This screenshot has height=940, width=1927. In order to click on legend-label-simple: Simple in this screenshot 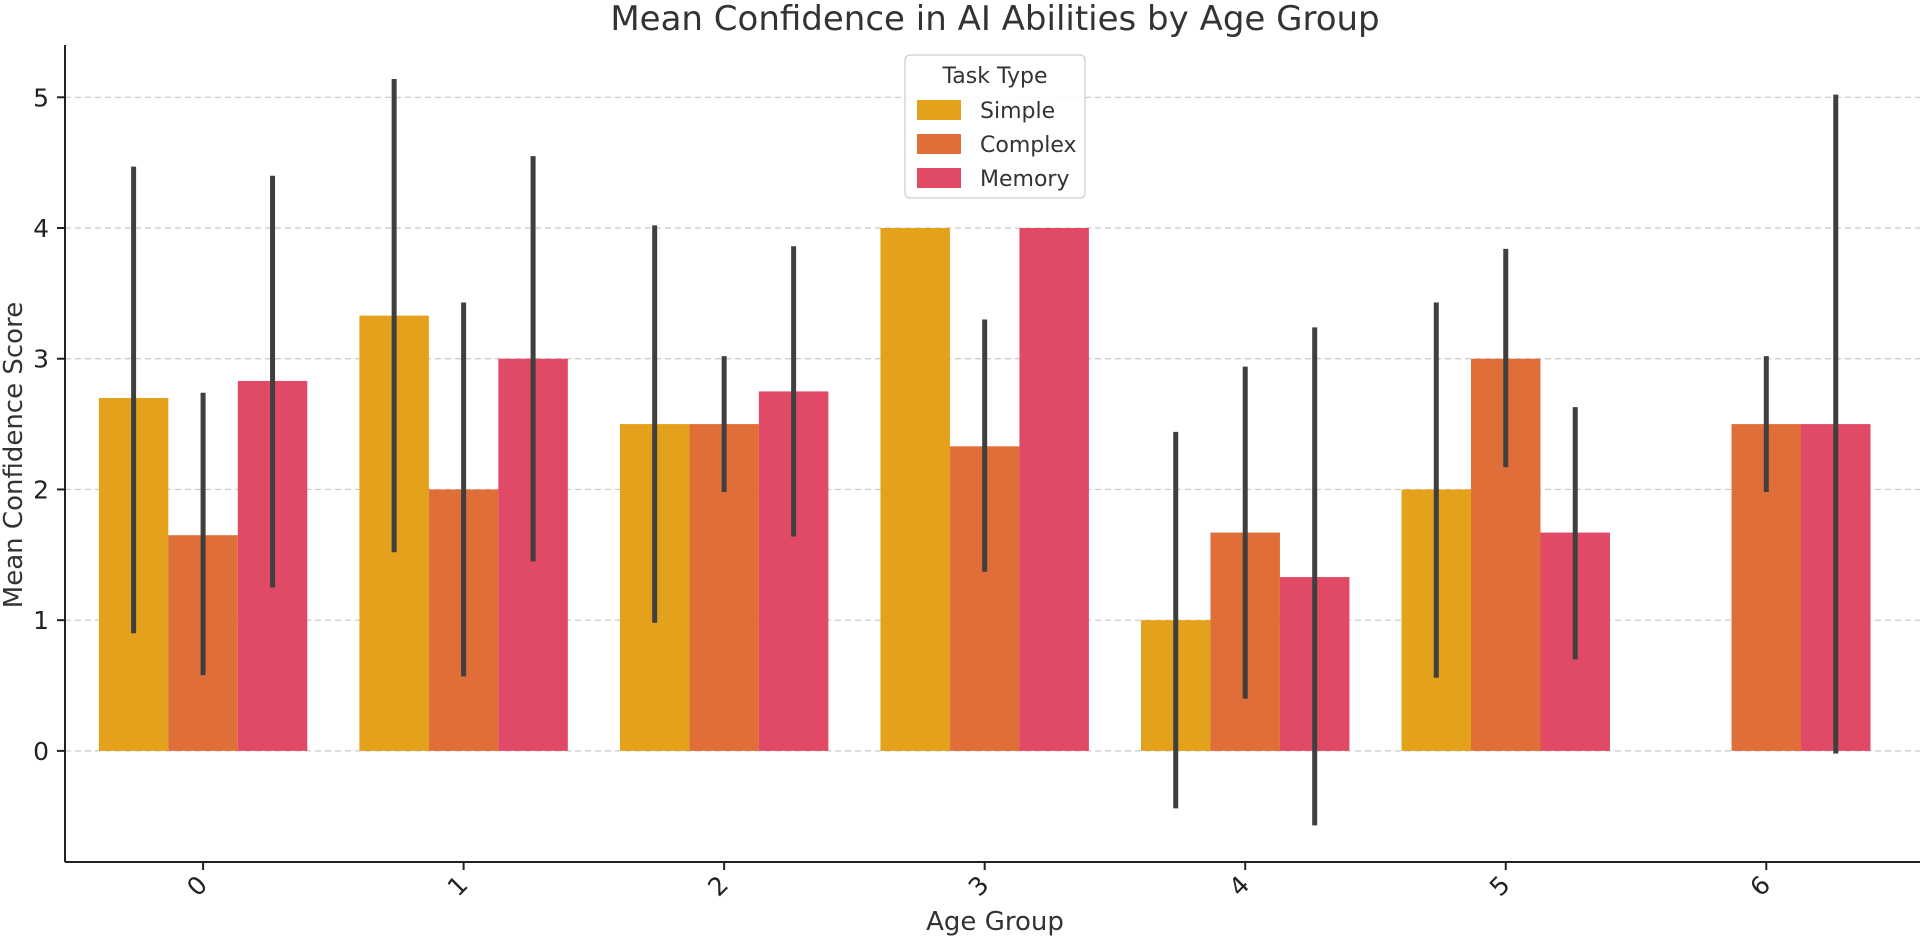, I will do `click(1017, 111)`.